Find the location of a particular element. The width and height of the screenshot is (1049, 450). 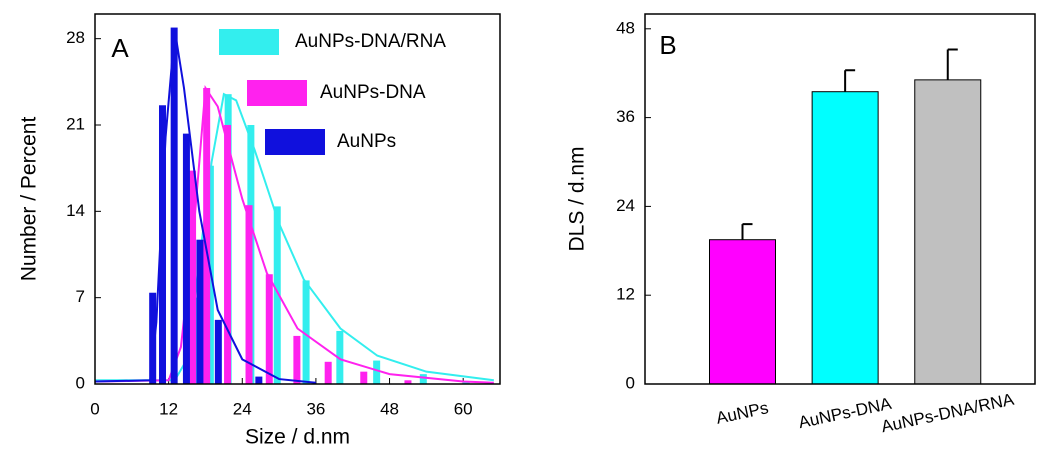

x-tick-label: 60 is located at coordinates (463, 408).